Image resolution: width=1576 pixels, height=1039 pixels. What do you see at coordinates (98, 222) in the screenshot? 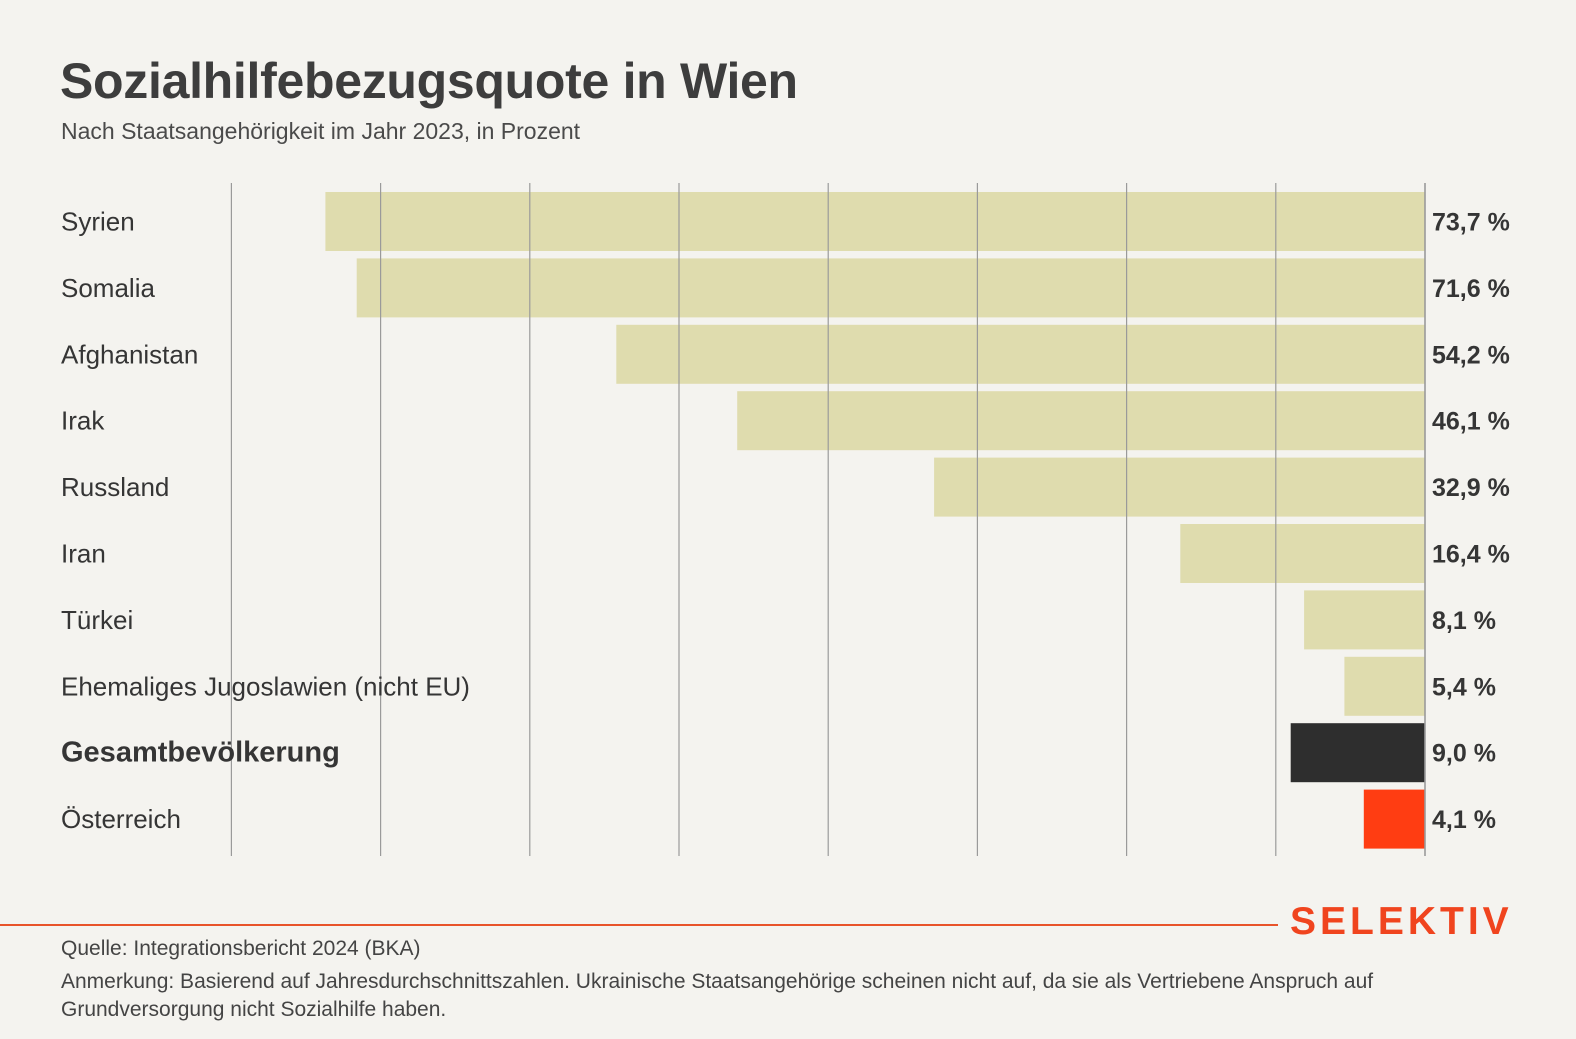
I see `category-label-0: Syrien` at bounding box center [98, 222].